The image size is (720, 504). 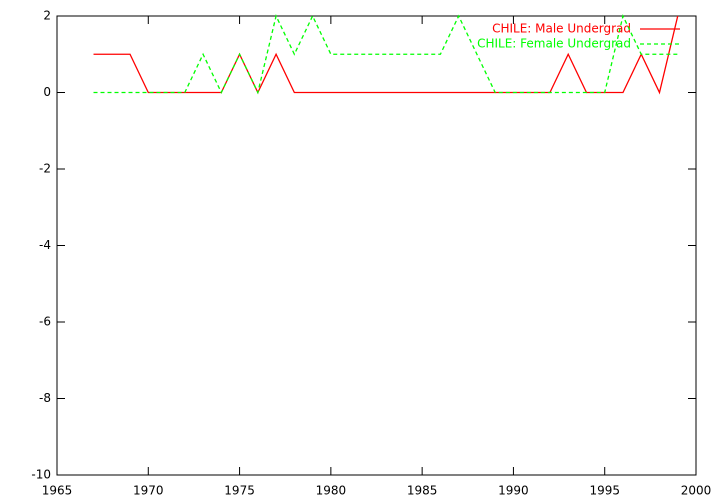 What do you see at coordinates (41, 475) in the screenshot?
I see `y-tick-label: -10` at bounding box center [41, 475].